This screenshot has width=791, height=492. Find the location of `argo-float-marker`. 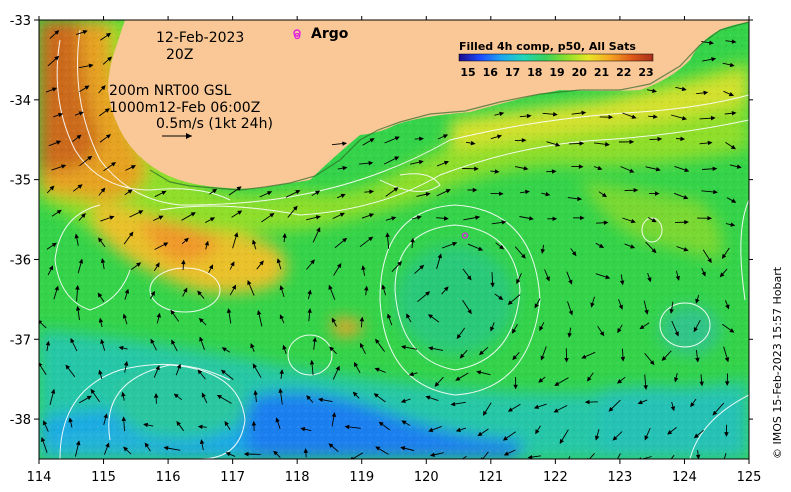

argo-float-marker is located at coordinates (465, 235).